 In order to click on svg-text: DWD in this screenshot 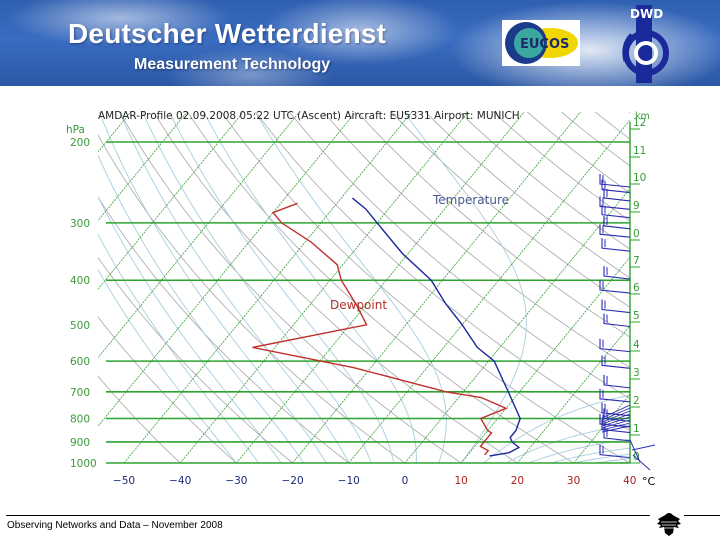, I will do `click(646, 14)`.